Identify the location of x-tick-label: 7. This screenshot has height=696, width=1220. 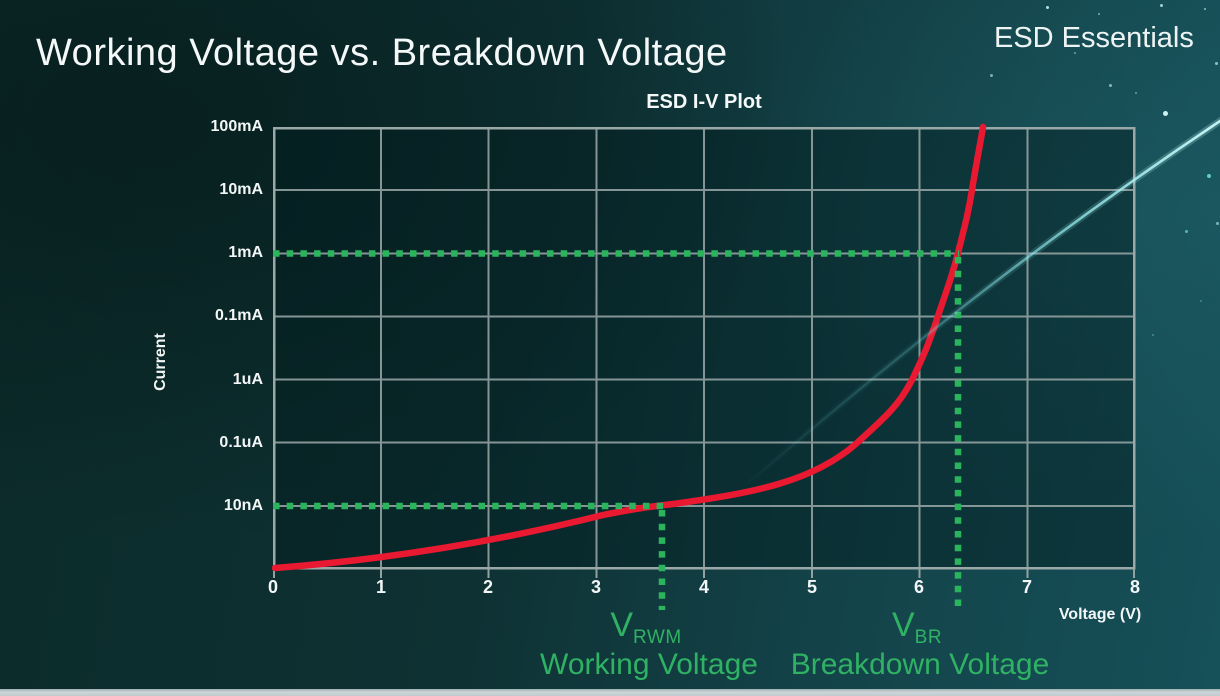
(1026, 587).